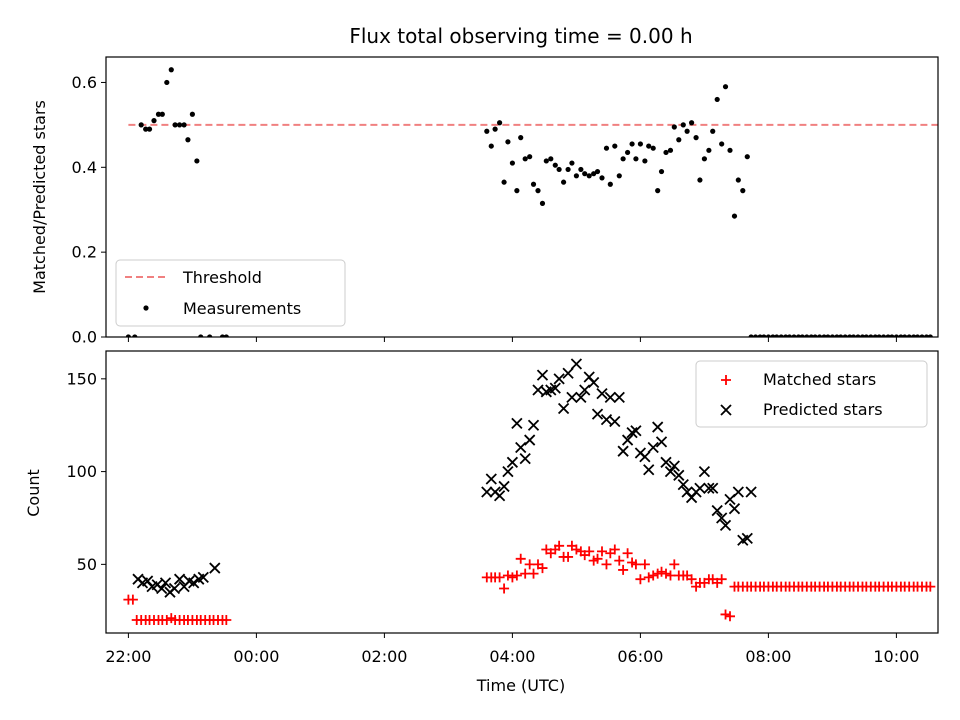  Describe the element at coordinates (84, 337) in the screenshot. I see `y-tick-label: 0.0` at that location.